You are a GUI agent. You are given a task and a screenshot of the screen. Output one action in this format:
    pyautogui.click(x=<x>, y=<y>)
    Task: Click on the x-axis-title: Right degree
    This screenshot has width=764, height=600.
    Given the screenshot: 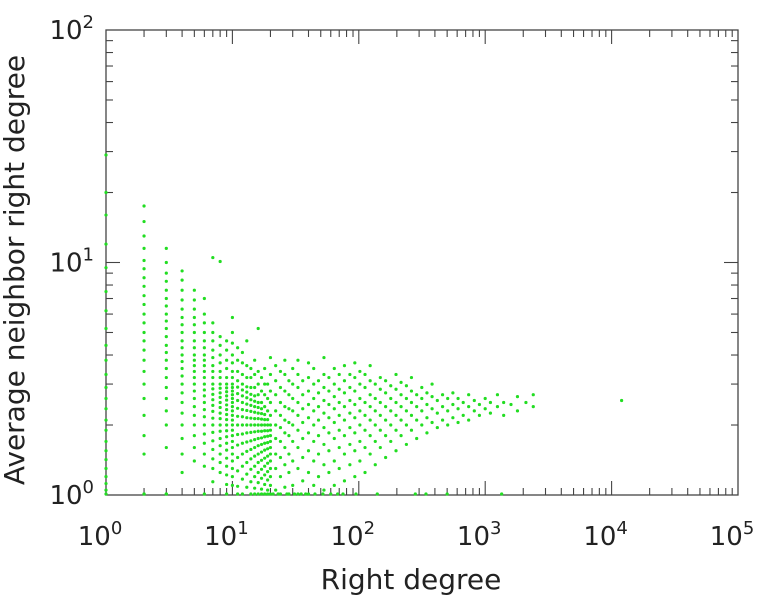 What is the action you would take?
    pyautogui.click(x=411, y=579)
    